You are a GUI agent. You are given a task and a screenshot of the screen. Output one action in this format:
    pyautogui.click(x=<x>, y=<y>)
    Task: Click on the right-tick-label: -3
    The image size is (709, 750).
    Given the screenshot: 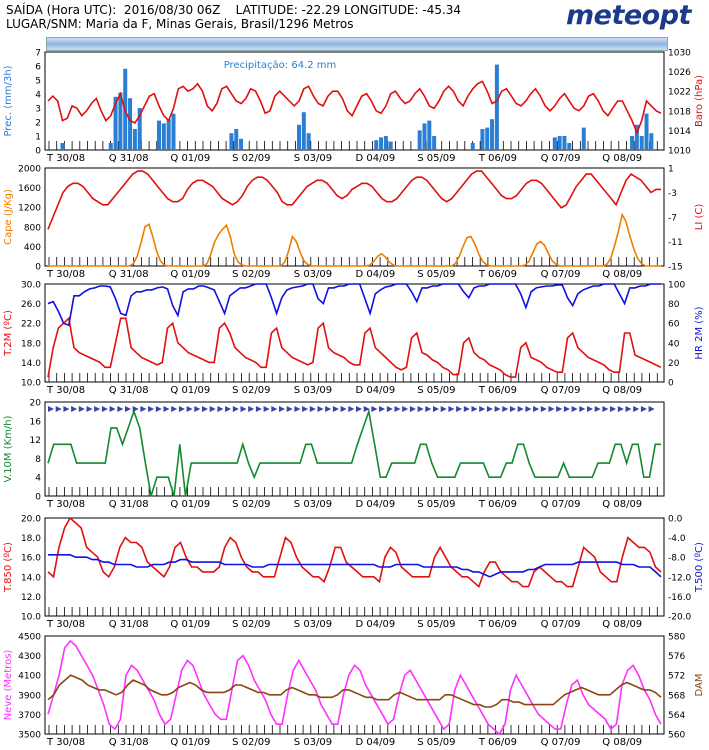 What is the action you would take?
    pyautogui.click(x=672, y=194)
    